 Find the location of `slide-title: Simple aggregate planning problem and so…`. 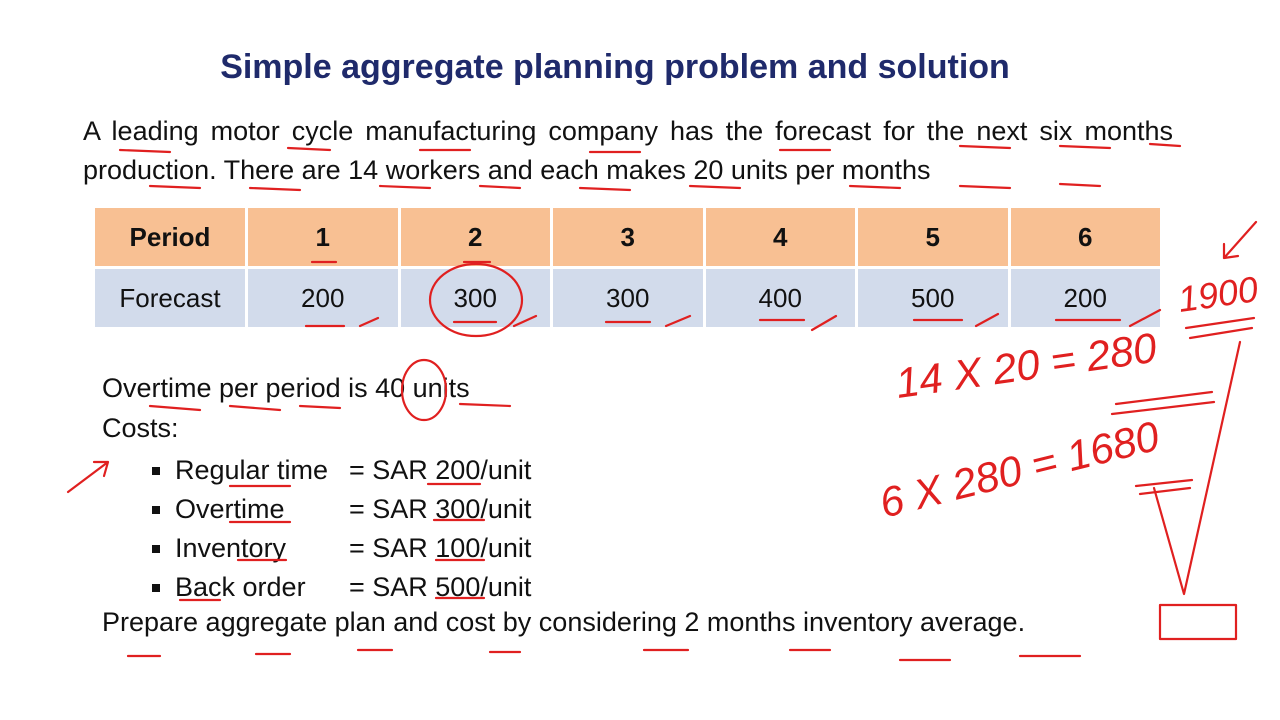

slide-title: Simple aggregate planning problem and so… is located at coordinates (615, 67).